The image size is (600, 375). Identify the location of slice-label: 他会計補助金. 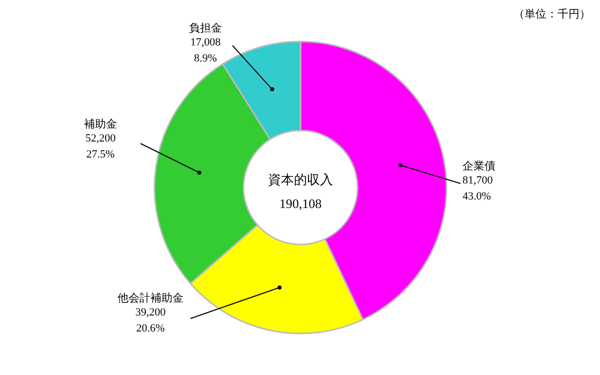
(151, 298).